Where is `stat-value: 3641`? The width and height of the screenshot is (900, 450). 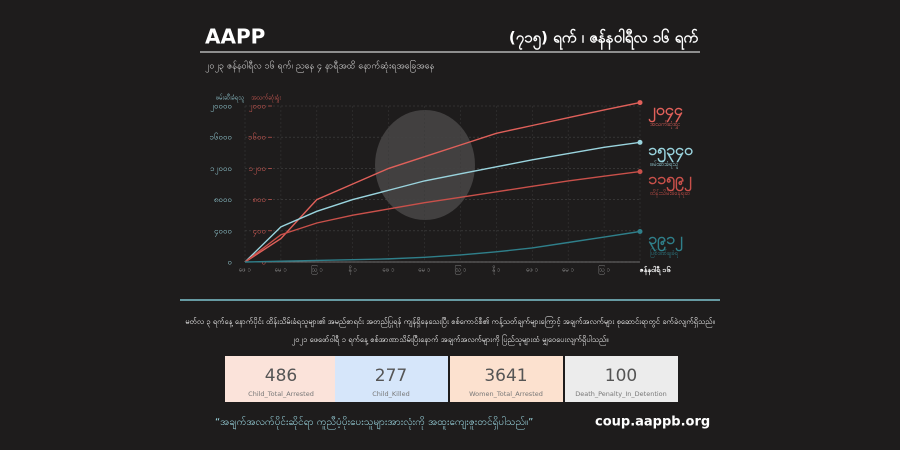 stat-value: 3641 is located at coordinates (505, 376).